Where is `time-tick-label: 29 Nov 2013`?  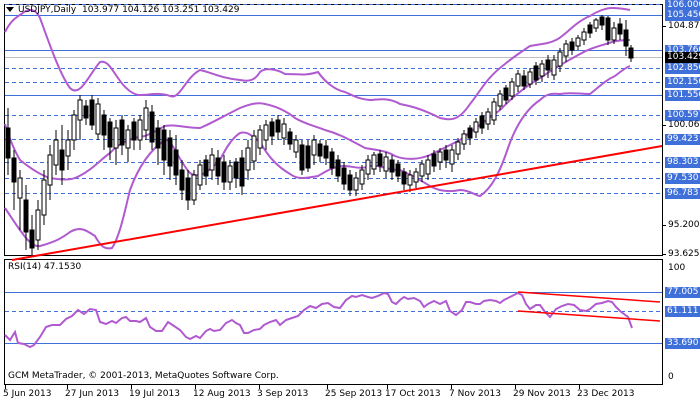
time-tick-label: 29 Nov 2013 is located at coordinates (542, 394).